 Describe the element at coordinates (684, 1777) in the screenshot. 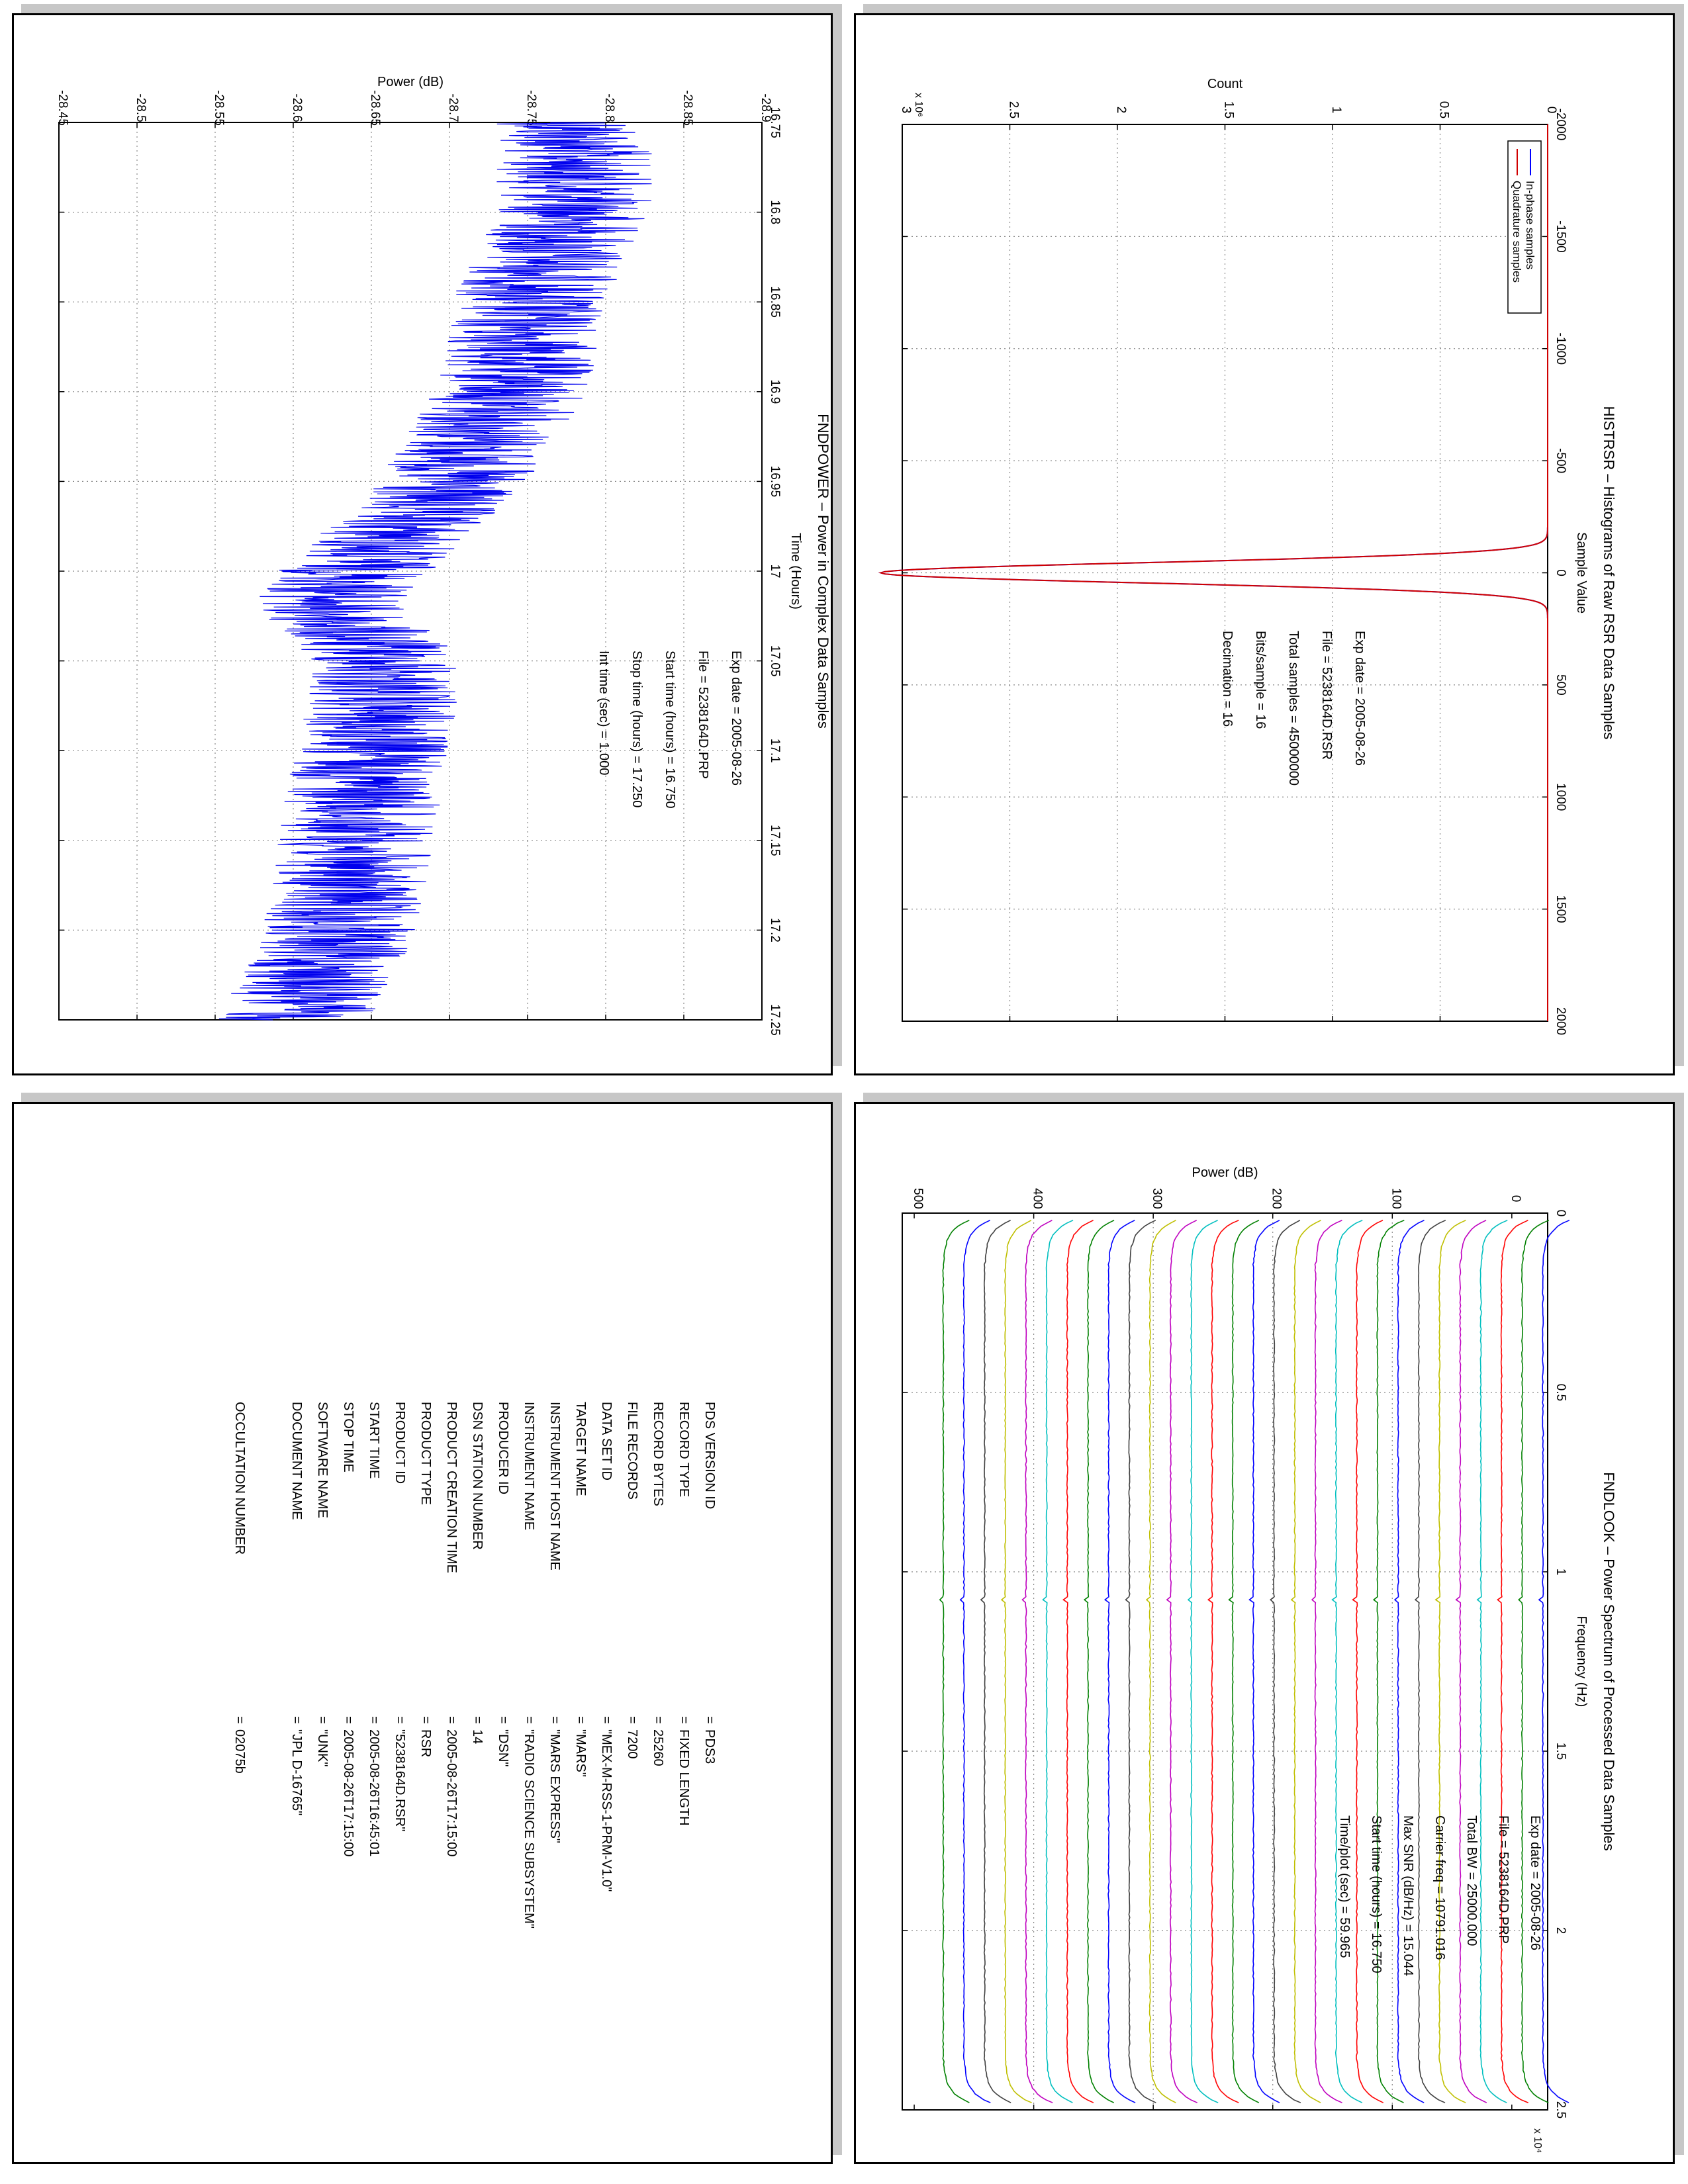

I see `label-value: FIXED LENGTH` at that location.